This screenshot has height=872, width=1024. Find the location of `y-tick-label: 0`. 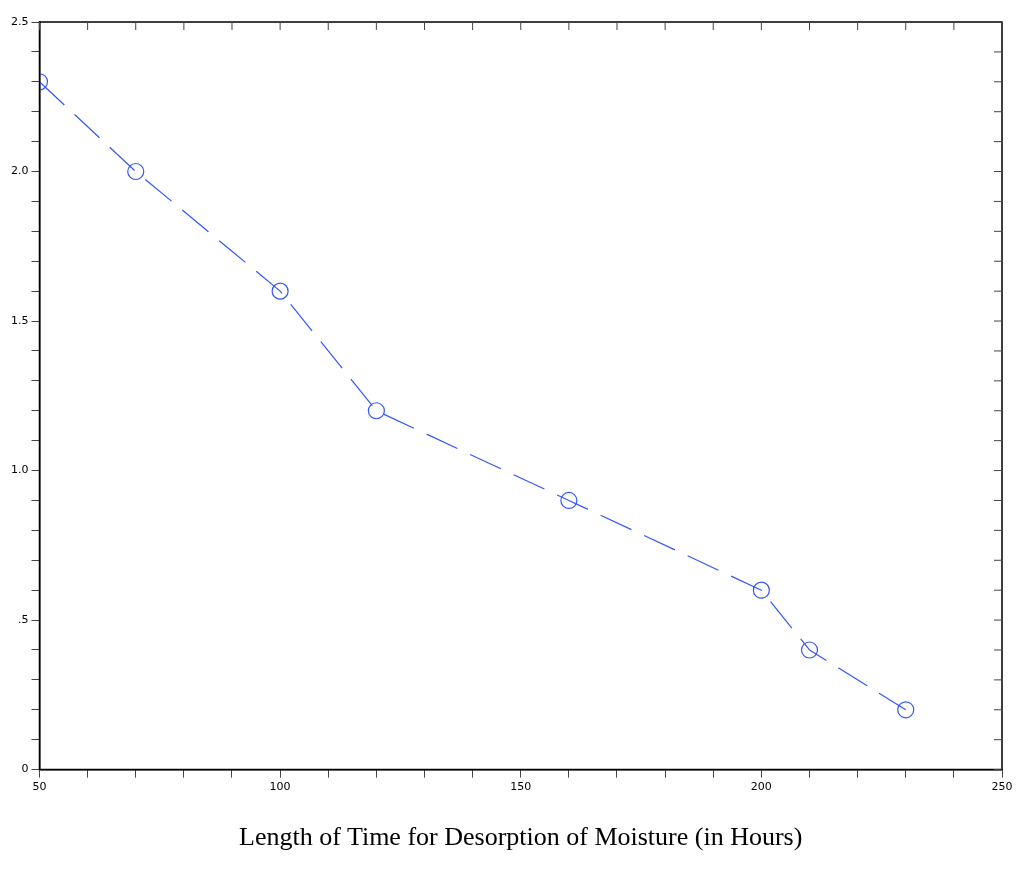

y-tick-label: 0 is located at coordinates (25, 769).